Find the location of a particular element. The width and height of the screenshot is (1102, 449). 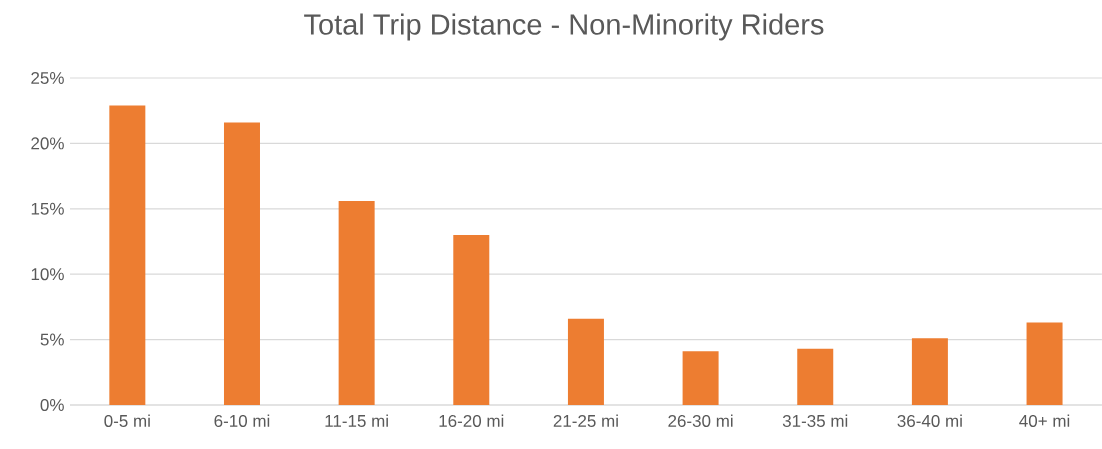

y-tick-label: 5% is located at coordinates (52, 339).